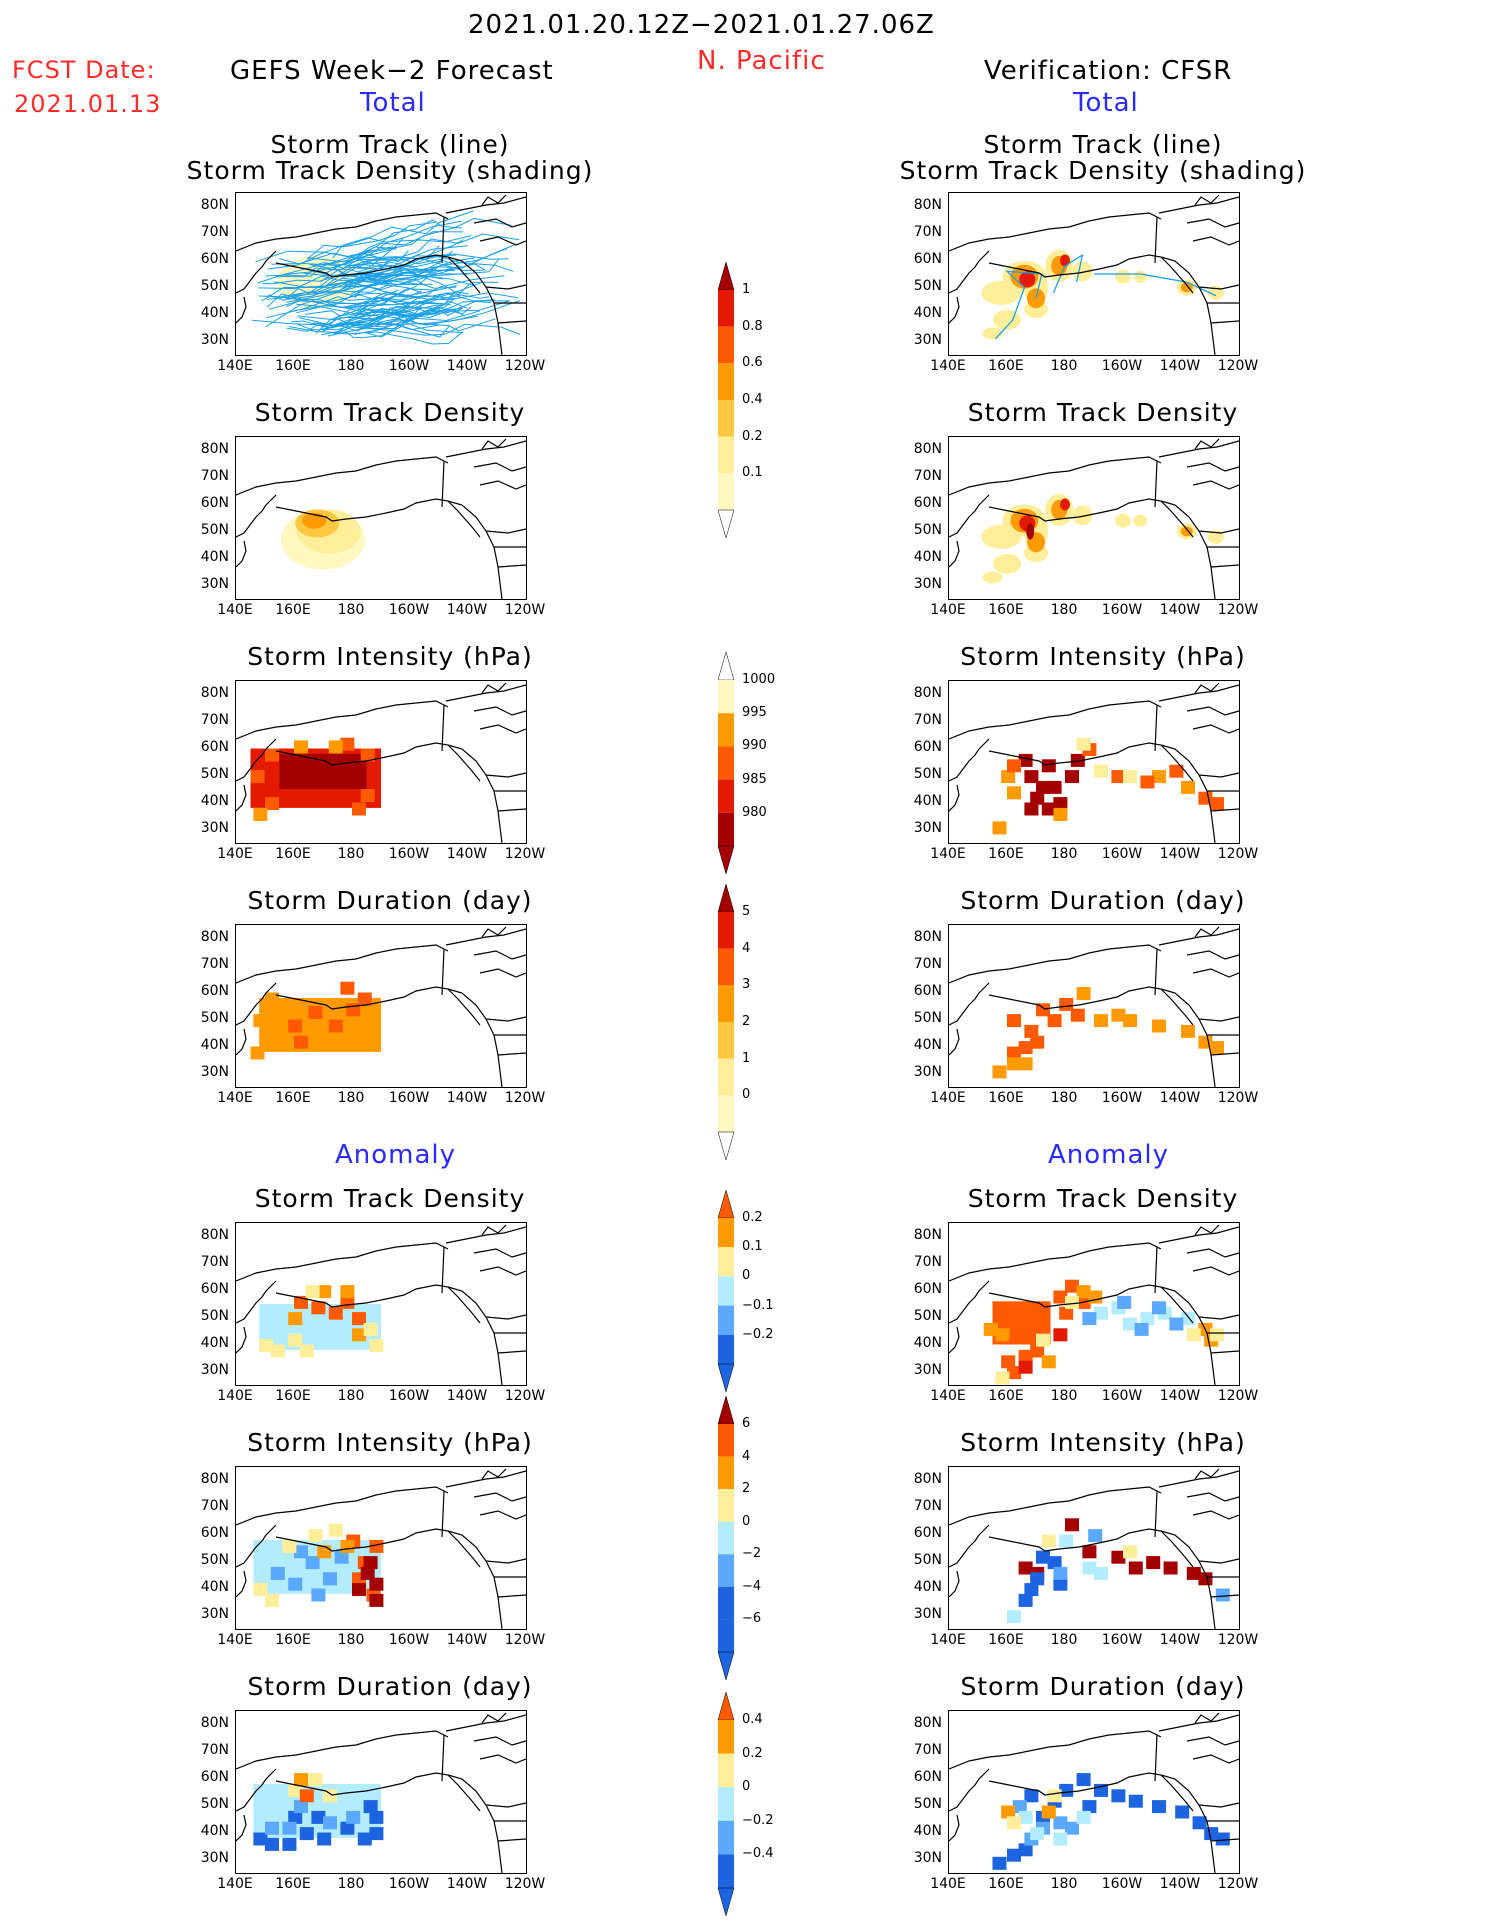 This screenshot has width=1487, height=1925. What do you see at coordinates (214, 1532) in the screenshot?
I see `lat-tick-label: 60N` at bounding box center [214, 1532].